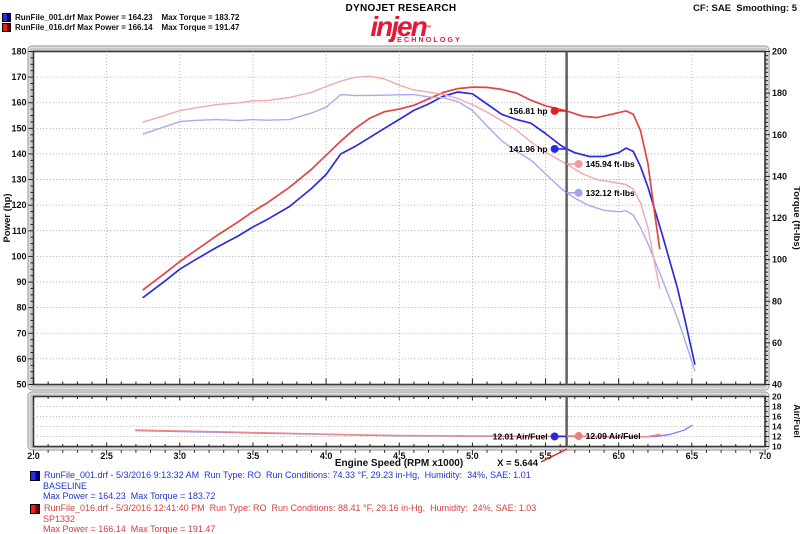 The width and height of the screenshot is (800, 534). What do you see at coordinates (779, 218) in the screenshot?
I see `torque-tick-label: 120` at bounding box center [779, 218].